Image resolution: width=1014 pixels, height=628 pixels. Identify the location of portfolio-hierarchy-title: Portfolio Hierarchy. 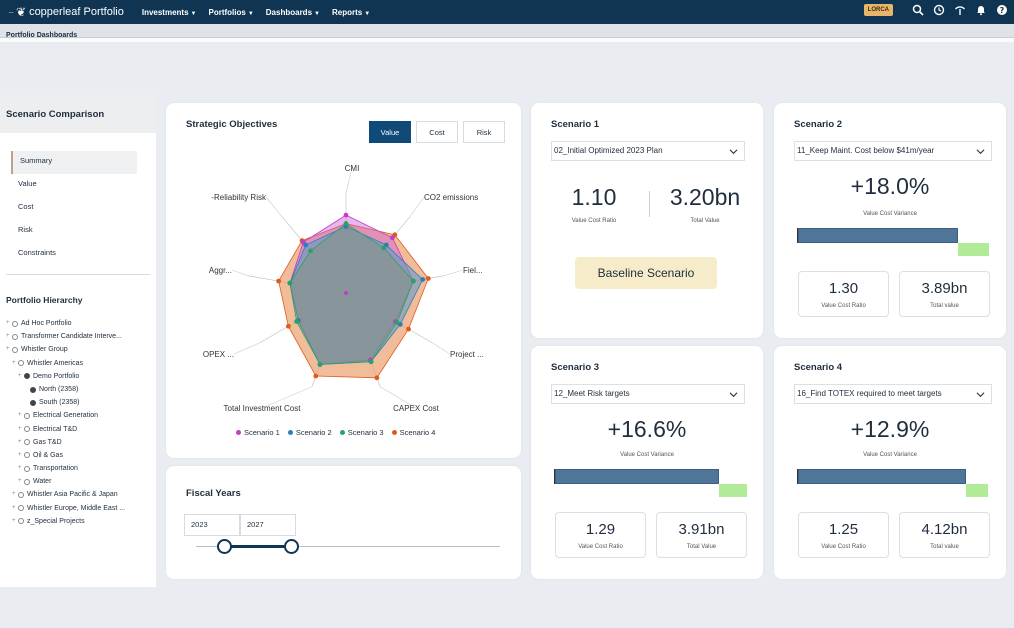
(44, 300).